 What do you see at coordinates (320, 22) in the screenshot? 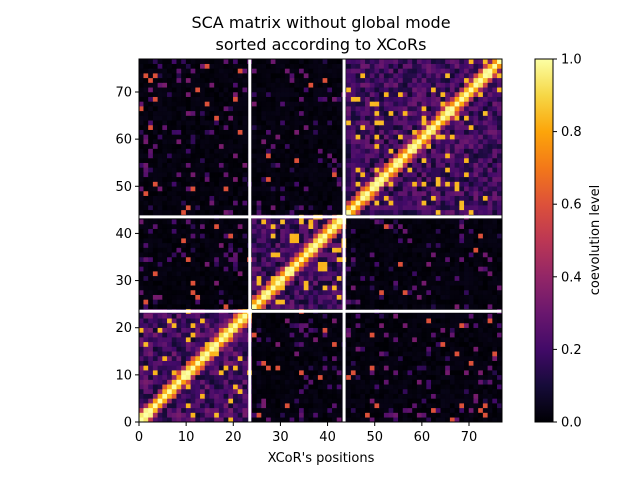
I see `chart-title-line-1: SCA matrix without global mode` at bounding box center [320, 22].